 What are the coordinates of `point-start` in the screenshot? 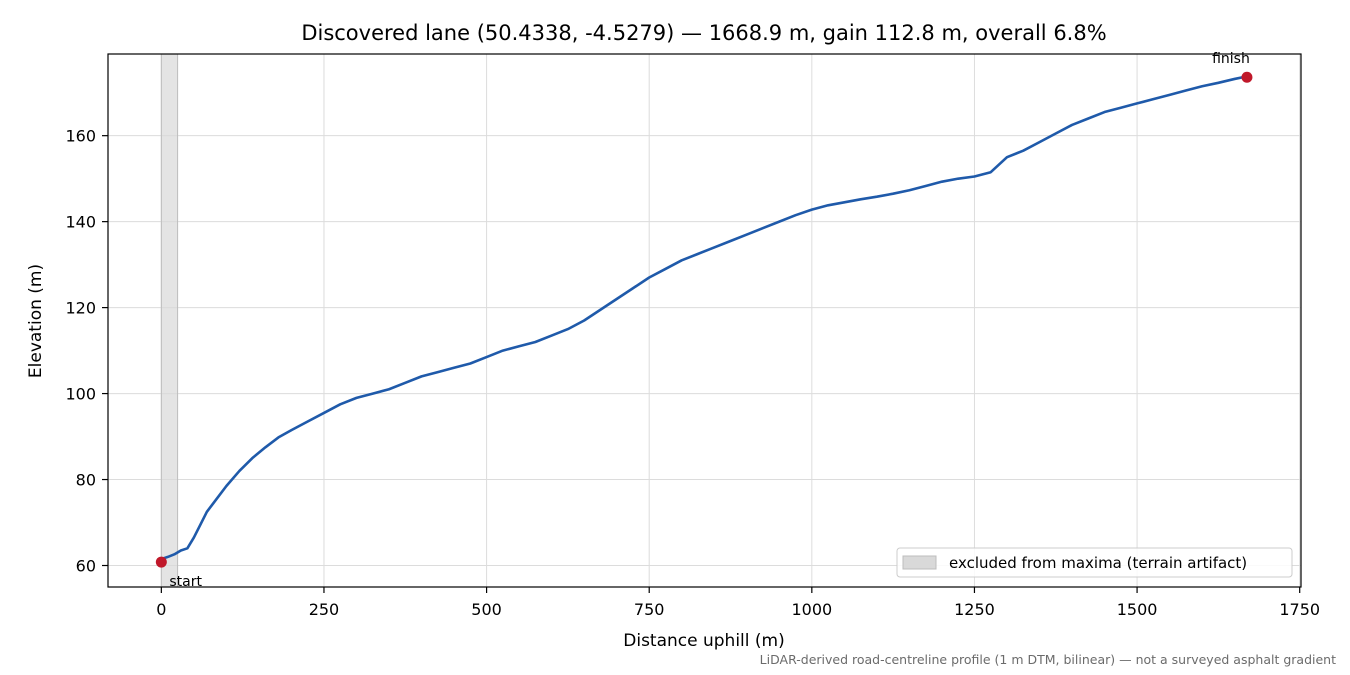 It's located at (161, 562).